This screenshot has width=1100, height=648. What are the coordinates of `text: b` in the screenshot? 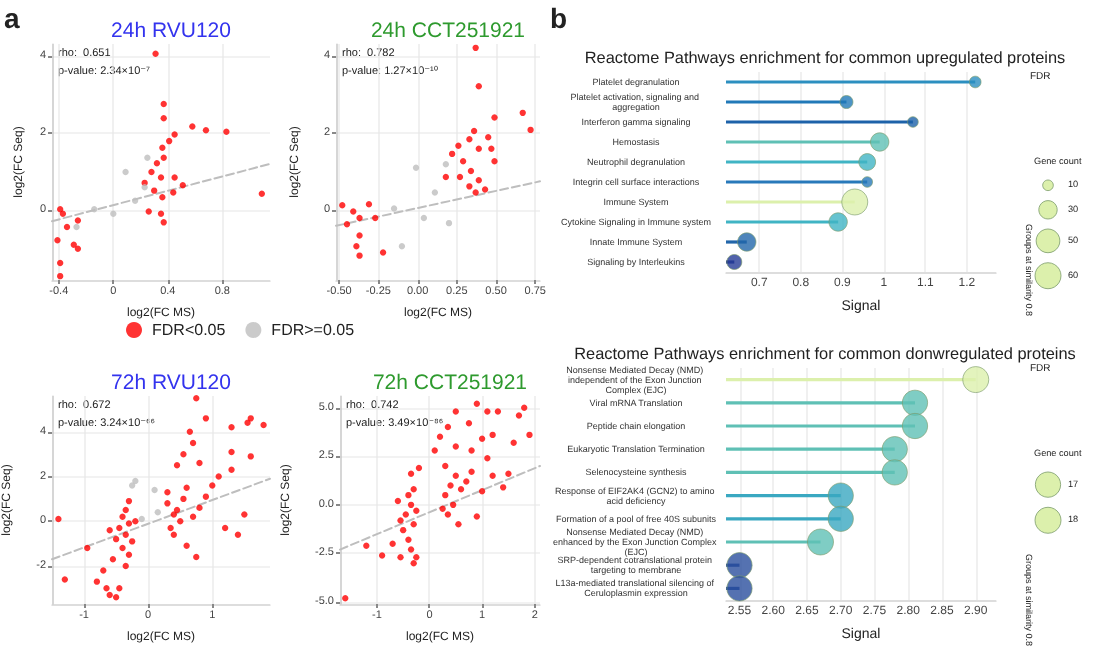 It's located at (559, 18).